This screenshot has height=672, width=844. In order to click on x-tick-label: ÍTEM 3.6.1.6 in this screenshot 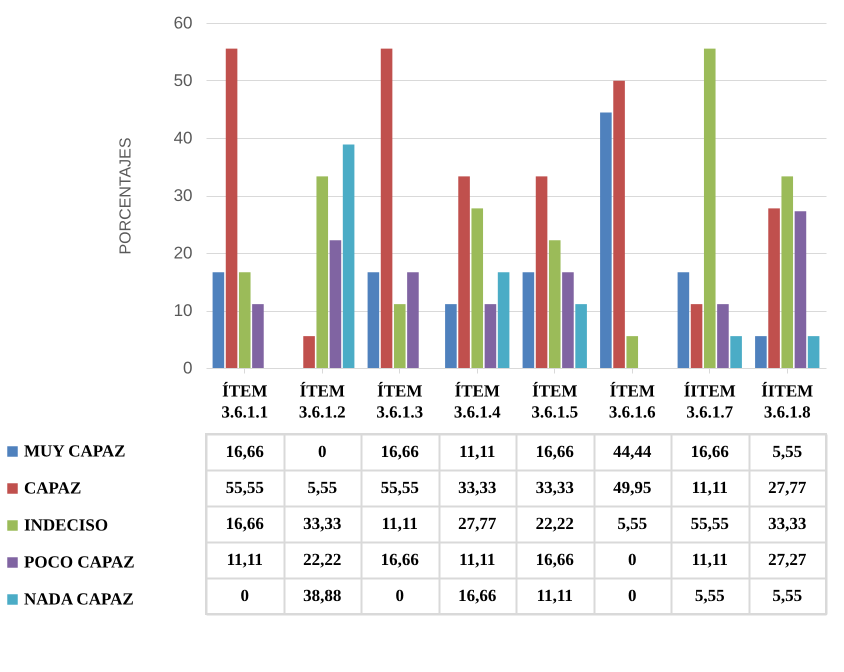, I will do `click(632, 402)`.